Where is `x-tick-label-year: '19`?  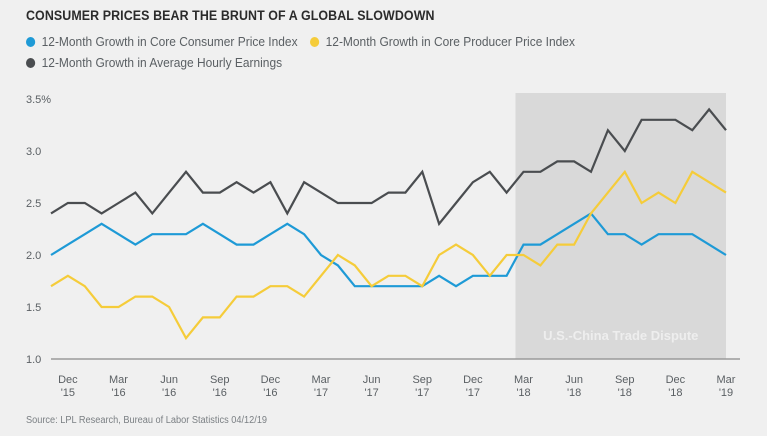 x-tick-label-year: '19 is located at coordinates (726, 393).